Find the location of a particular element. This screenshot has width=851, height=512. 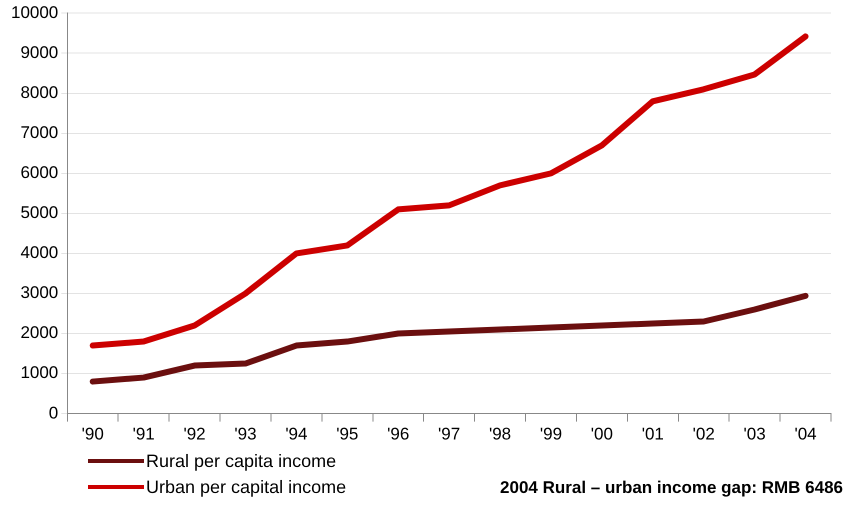

x-tick-label: '04 is located at coordinates (805, 434).